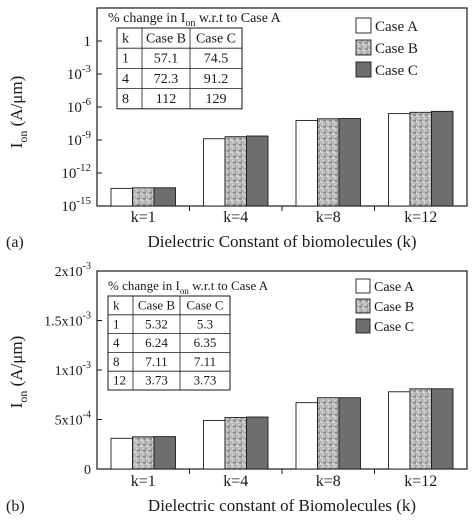 This screenshot has width=474, height=520. I want to click on y-tick-label: 10⁻³, so click(79, 73).